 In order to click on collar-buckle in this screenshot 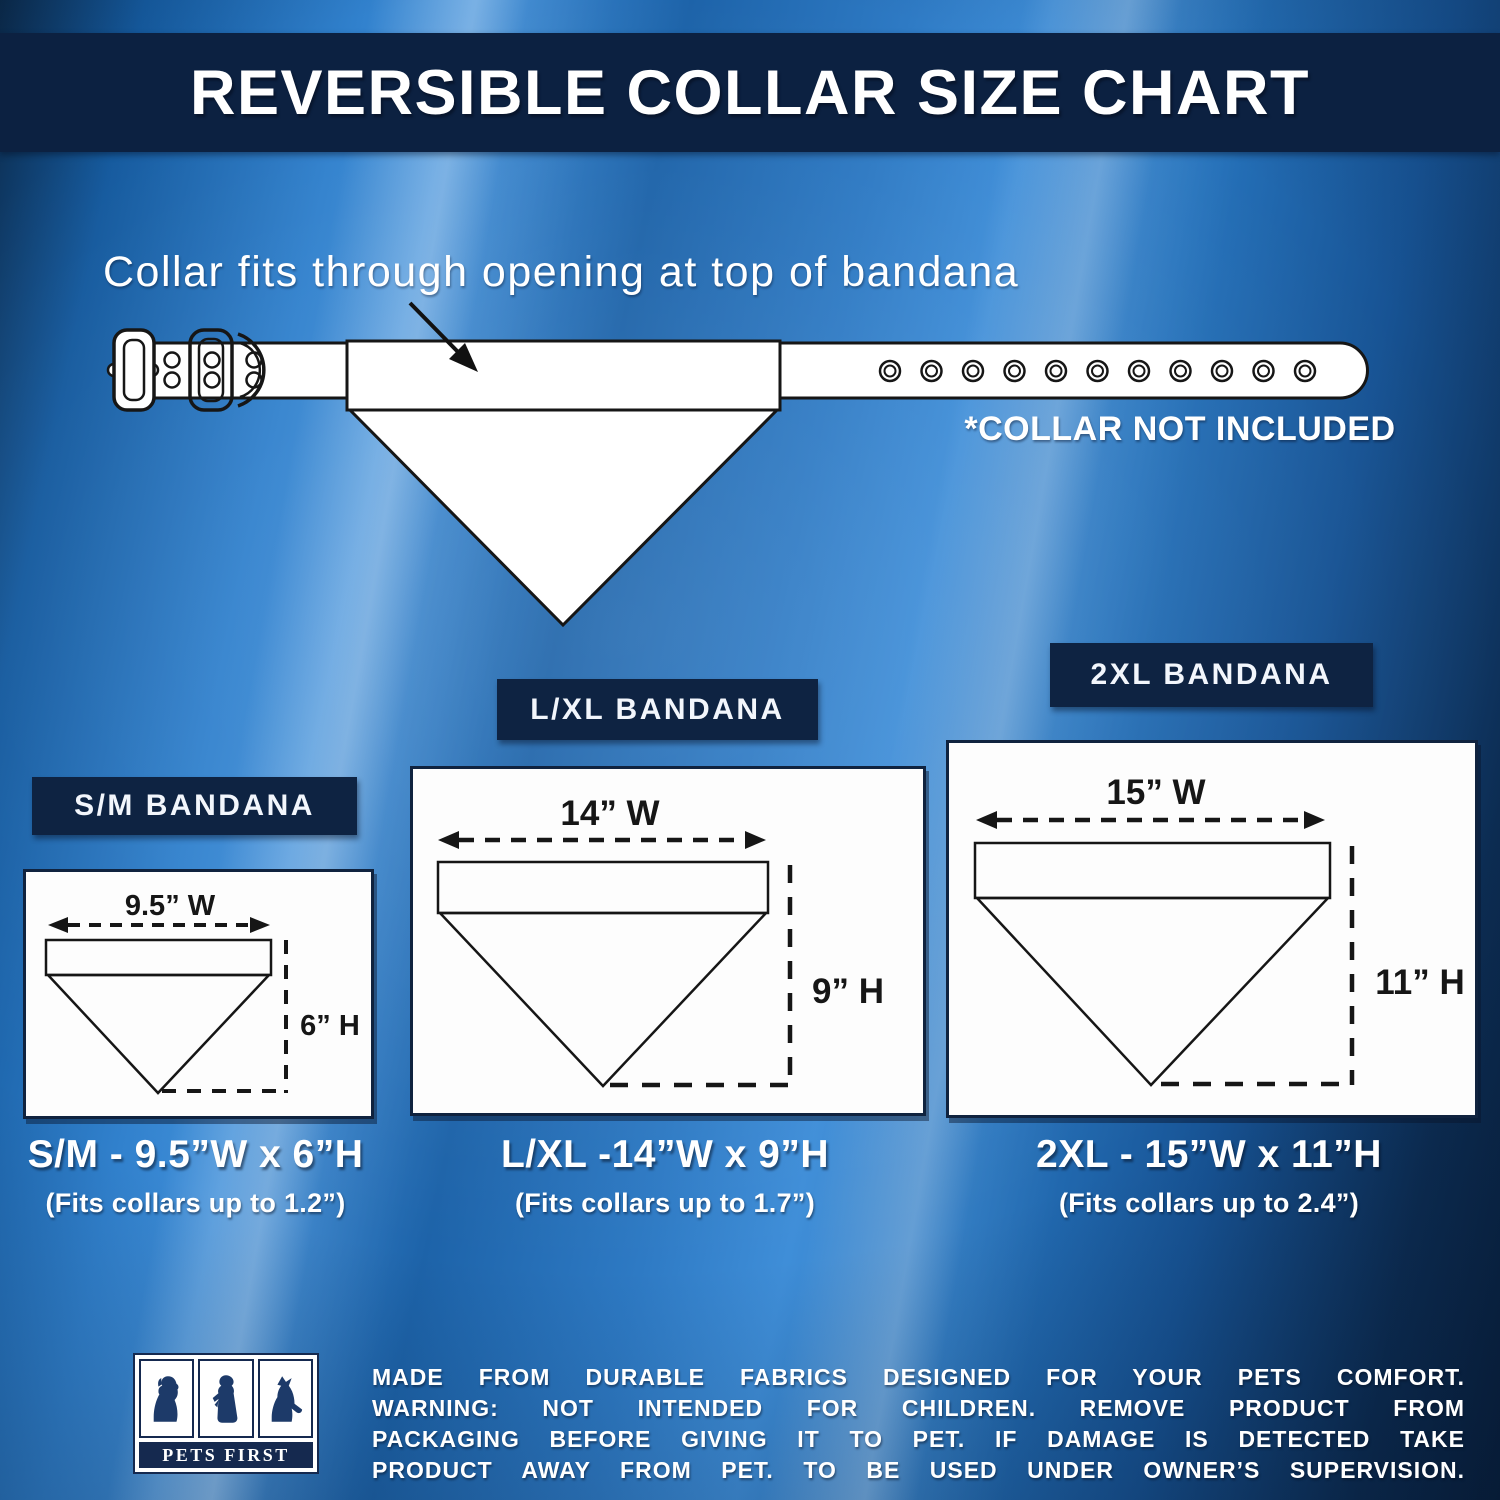, I will do `click(186, 370)`.